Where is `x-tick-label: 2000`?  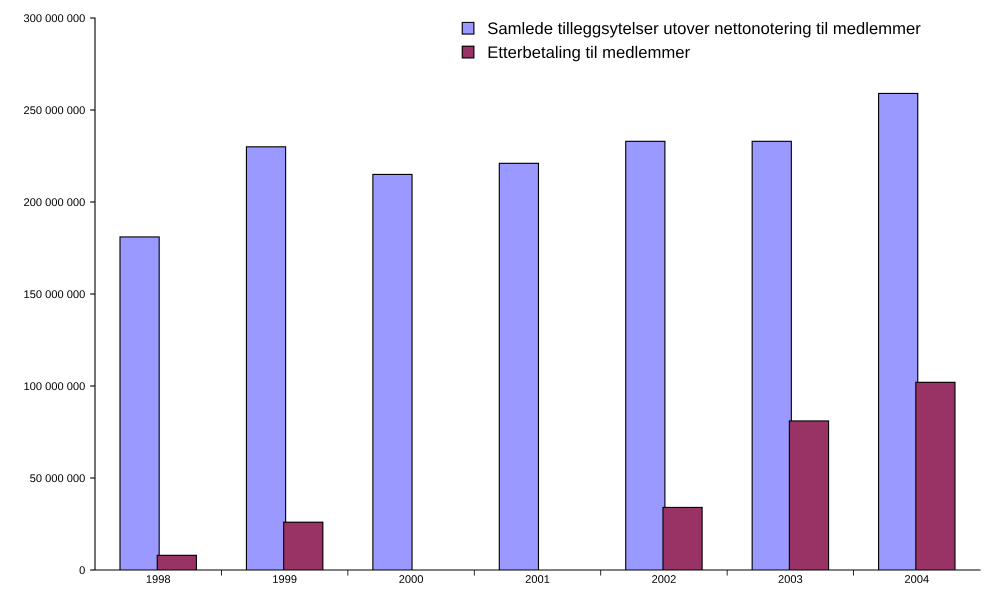 x-tick-label: 2000 is located at coordinates (411, 579).